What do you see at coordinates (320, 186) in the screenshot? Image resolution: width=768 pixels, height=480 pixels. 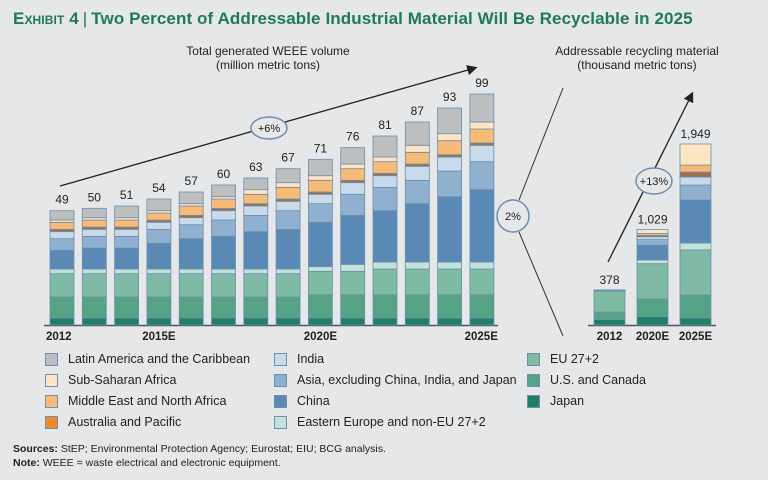 I see `bar-segment-middle-east-and-north-africa-2020E` at bounding box center [320, 186].